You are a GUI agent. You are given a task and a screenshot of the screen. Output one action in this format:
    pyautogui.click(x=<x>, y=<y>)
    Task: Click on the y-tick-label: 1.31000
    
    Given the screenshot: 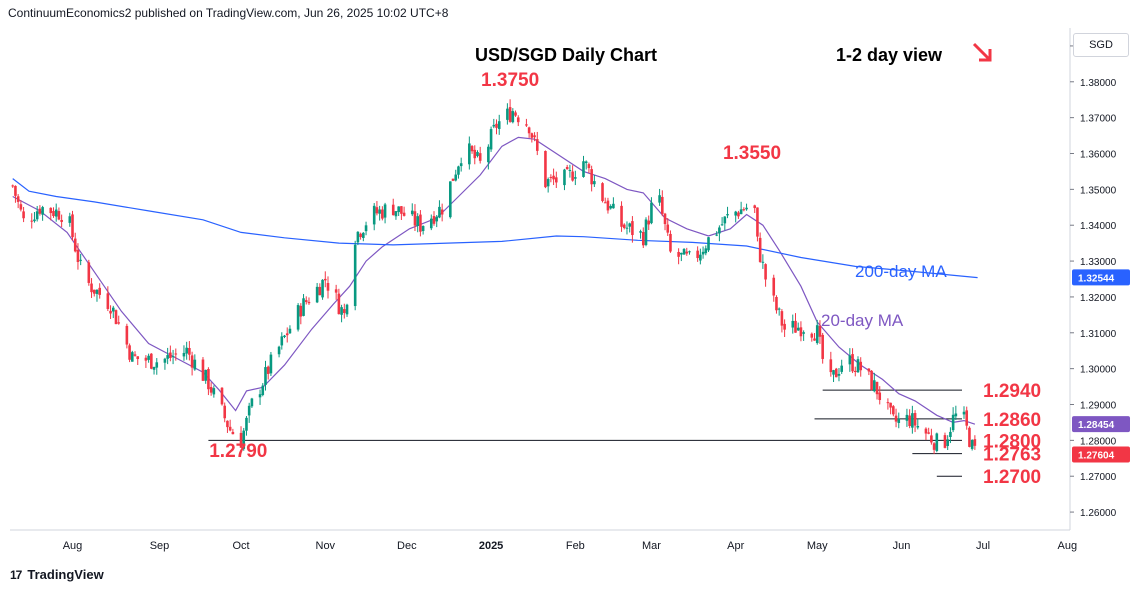 What is the action you would take?
    pyautogui.click(x=1098, y=334)
    